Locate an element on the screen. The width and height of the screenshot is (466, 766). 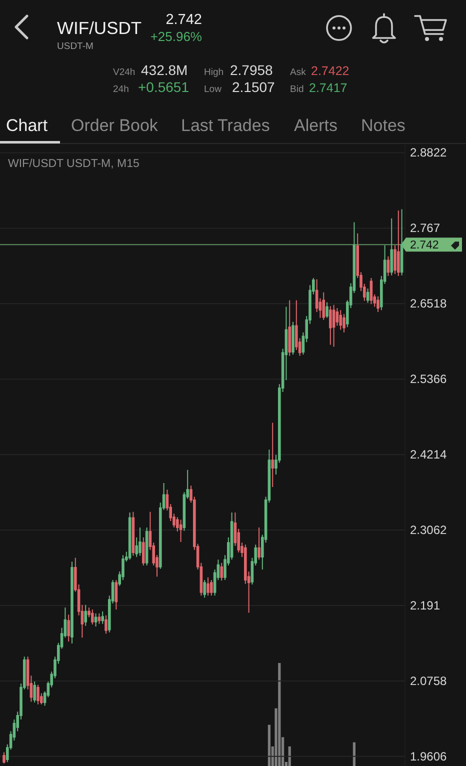
text: +0.5651 is located at coordinates (164, 87).